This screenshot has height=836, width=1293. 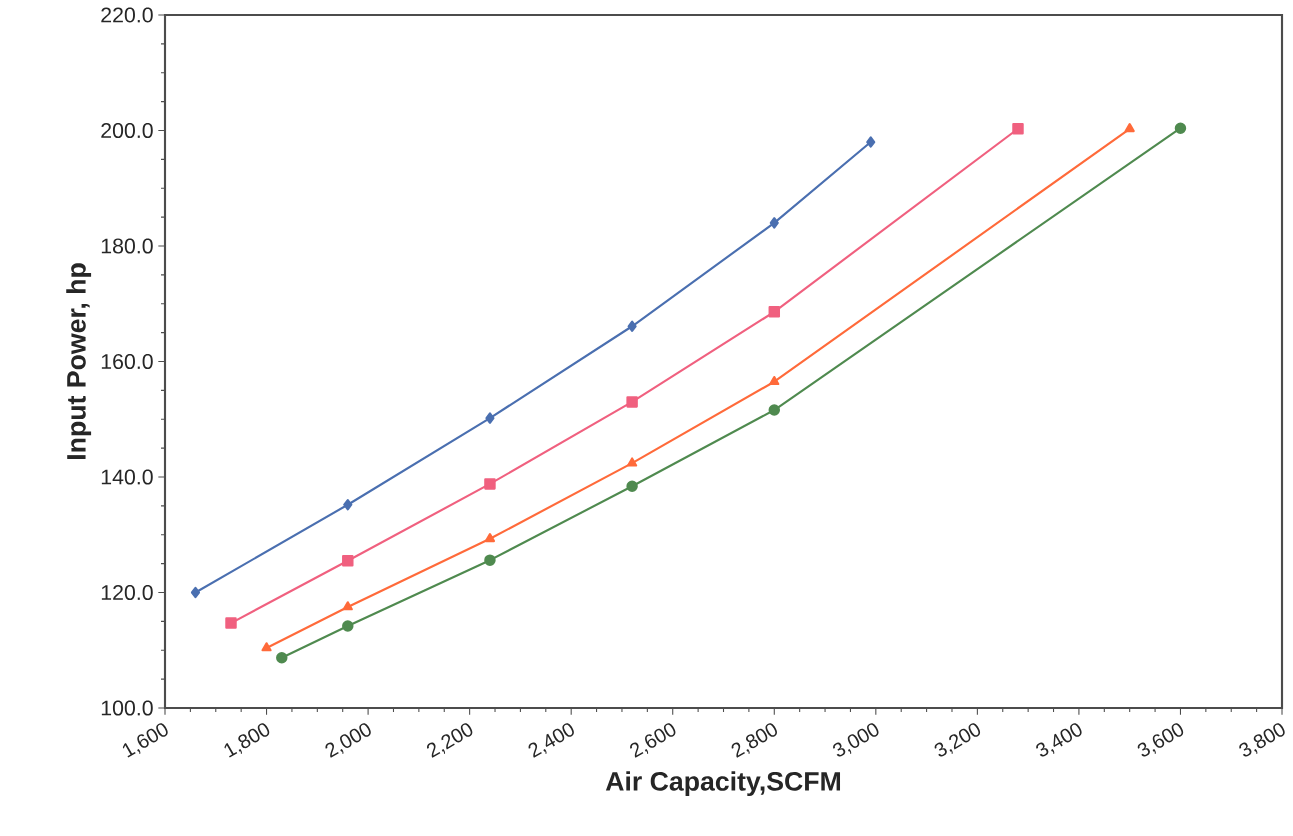 I want to click on y-tick-label: 100.0, so click(x=127, y=708).